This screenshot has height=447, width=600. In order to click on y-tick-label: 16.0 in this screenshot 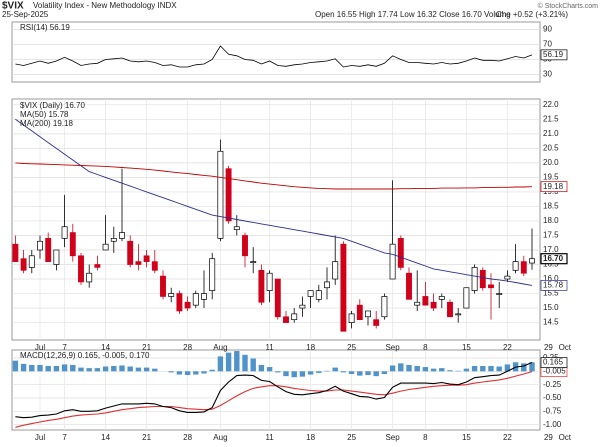, I will do `click(551, 278)`.